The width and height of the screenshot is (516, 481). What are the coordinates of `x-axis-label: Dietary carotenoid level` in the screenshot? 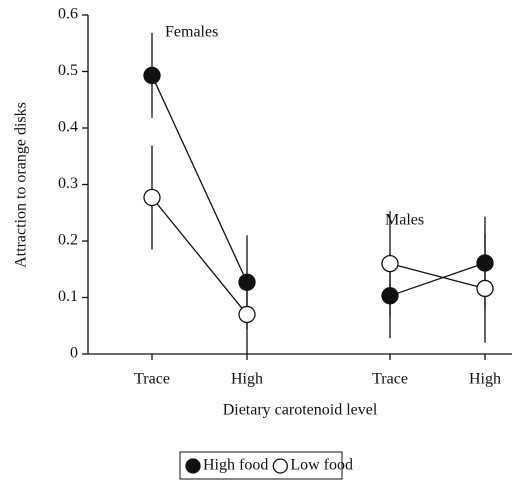 It's located at (300, 410).